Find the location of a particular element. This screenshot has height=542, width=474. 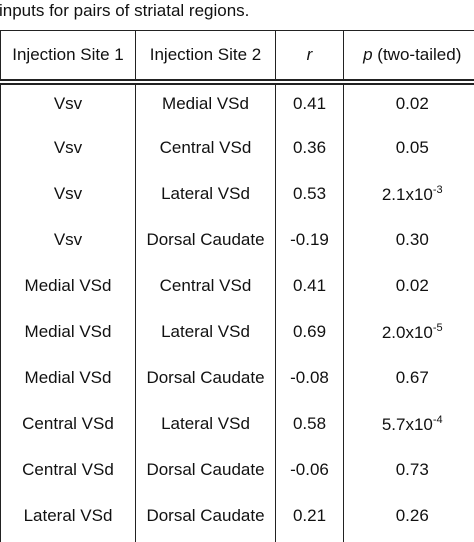

table-row: Vsv Medial VSd 0.41 0.02 is located at coordinates (237, 105).